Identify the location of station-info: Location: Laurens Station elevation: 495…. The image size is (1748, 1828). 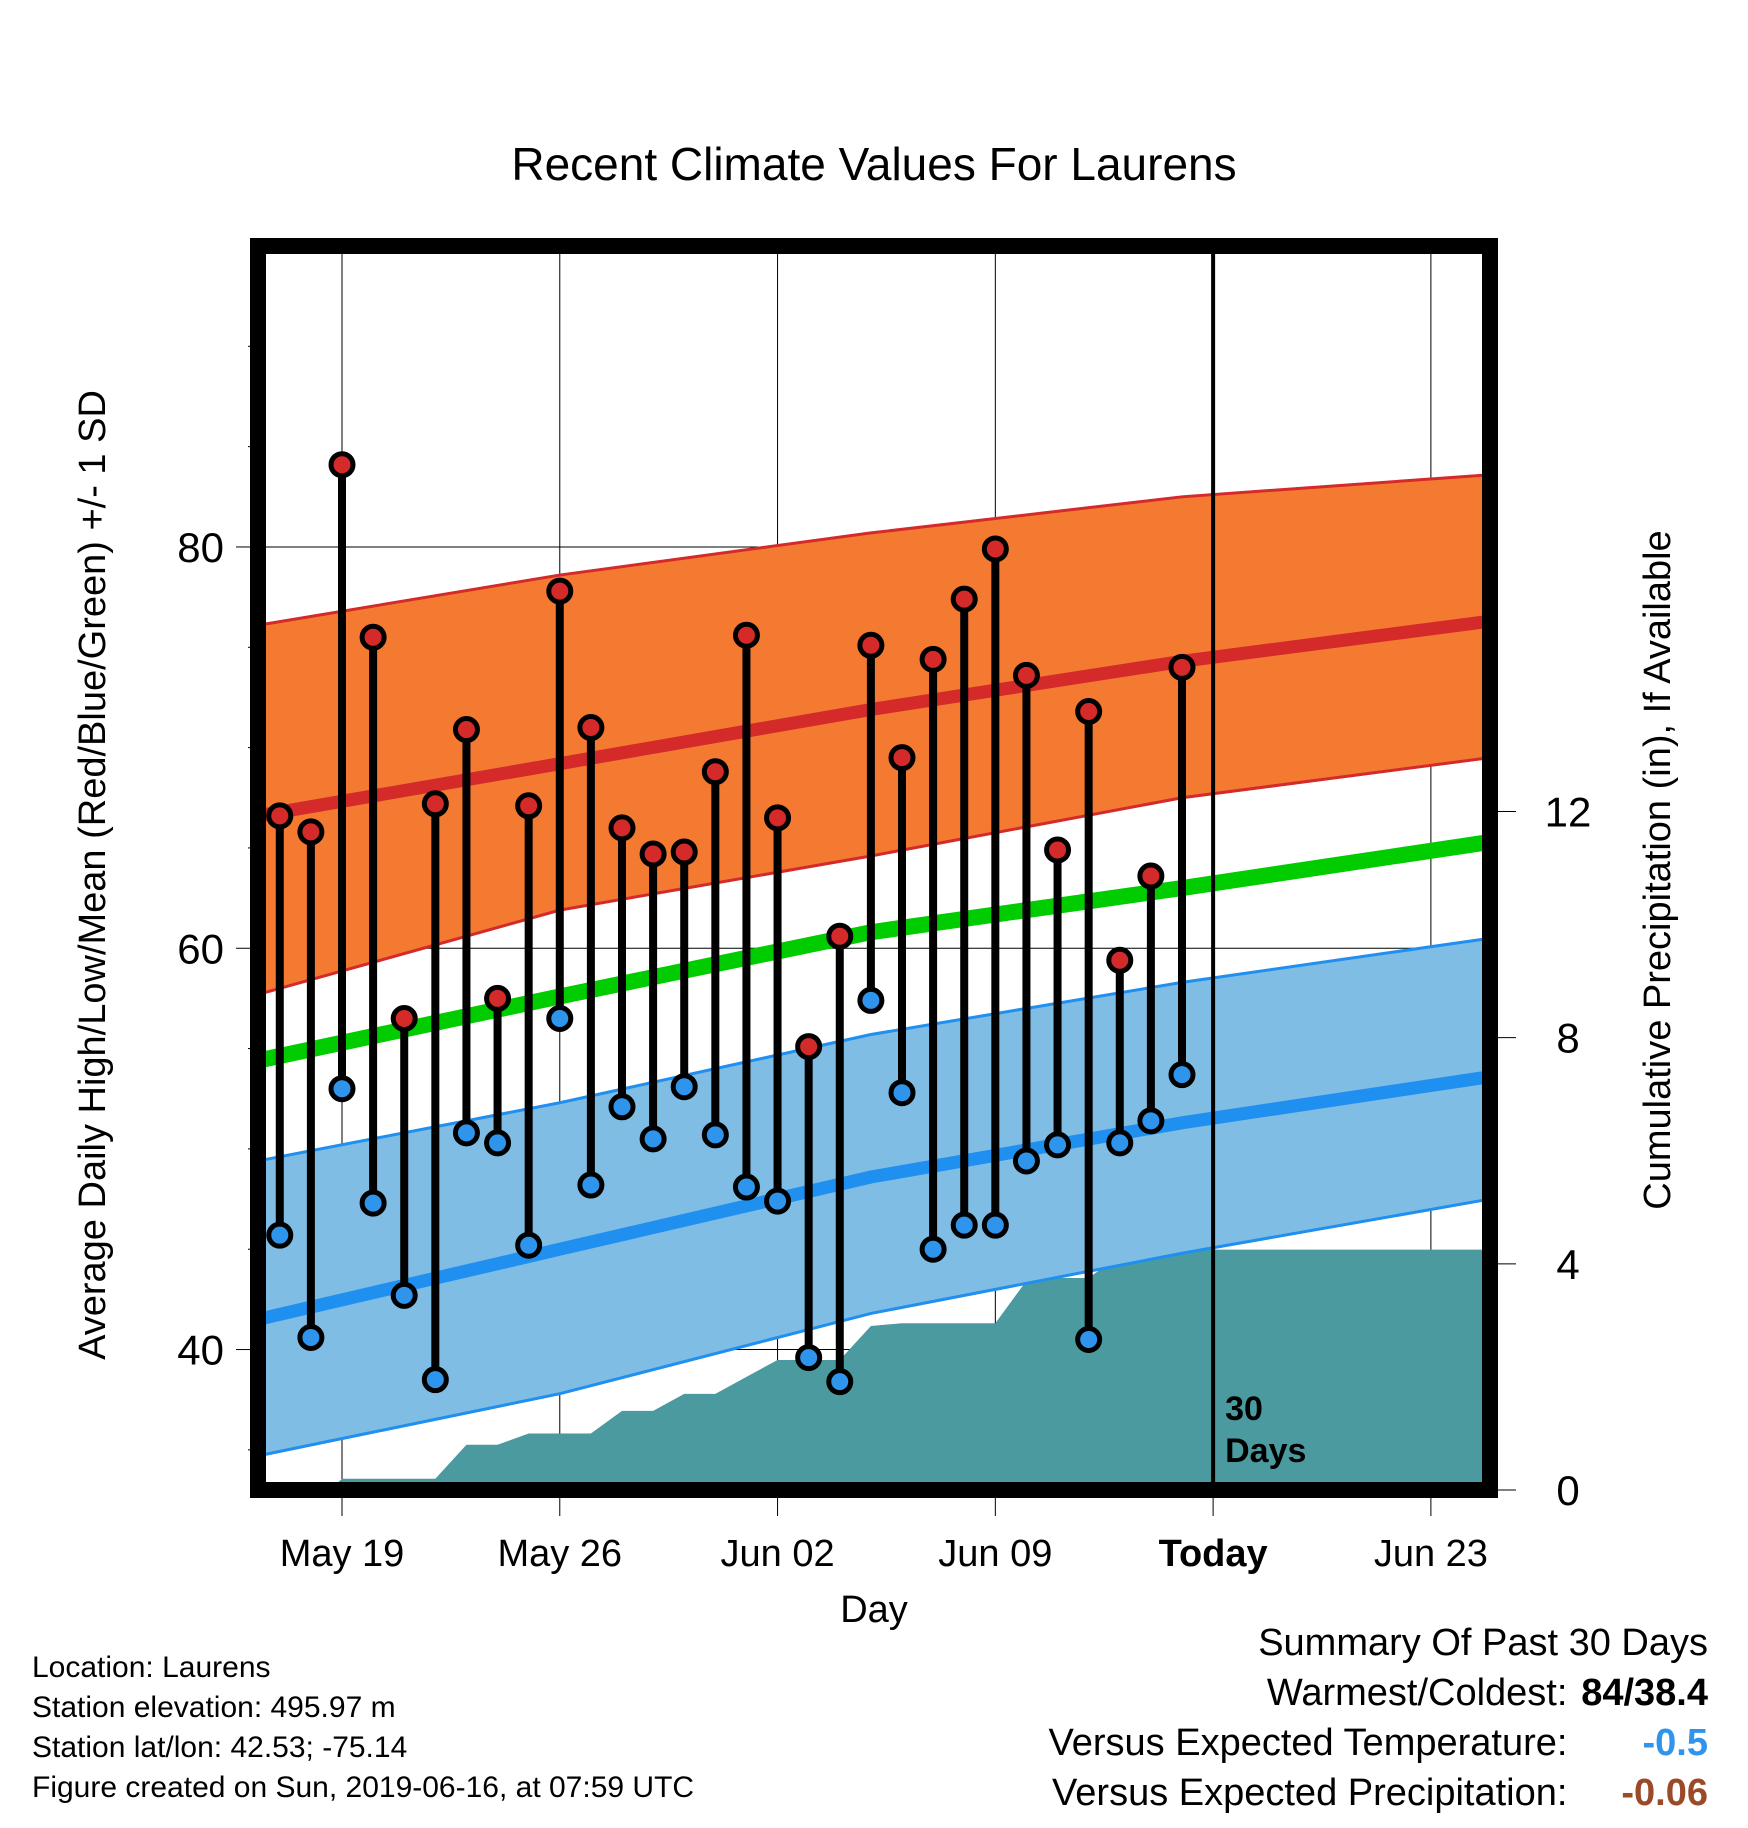
(363, 1728).